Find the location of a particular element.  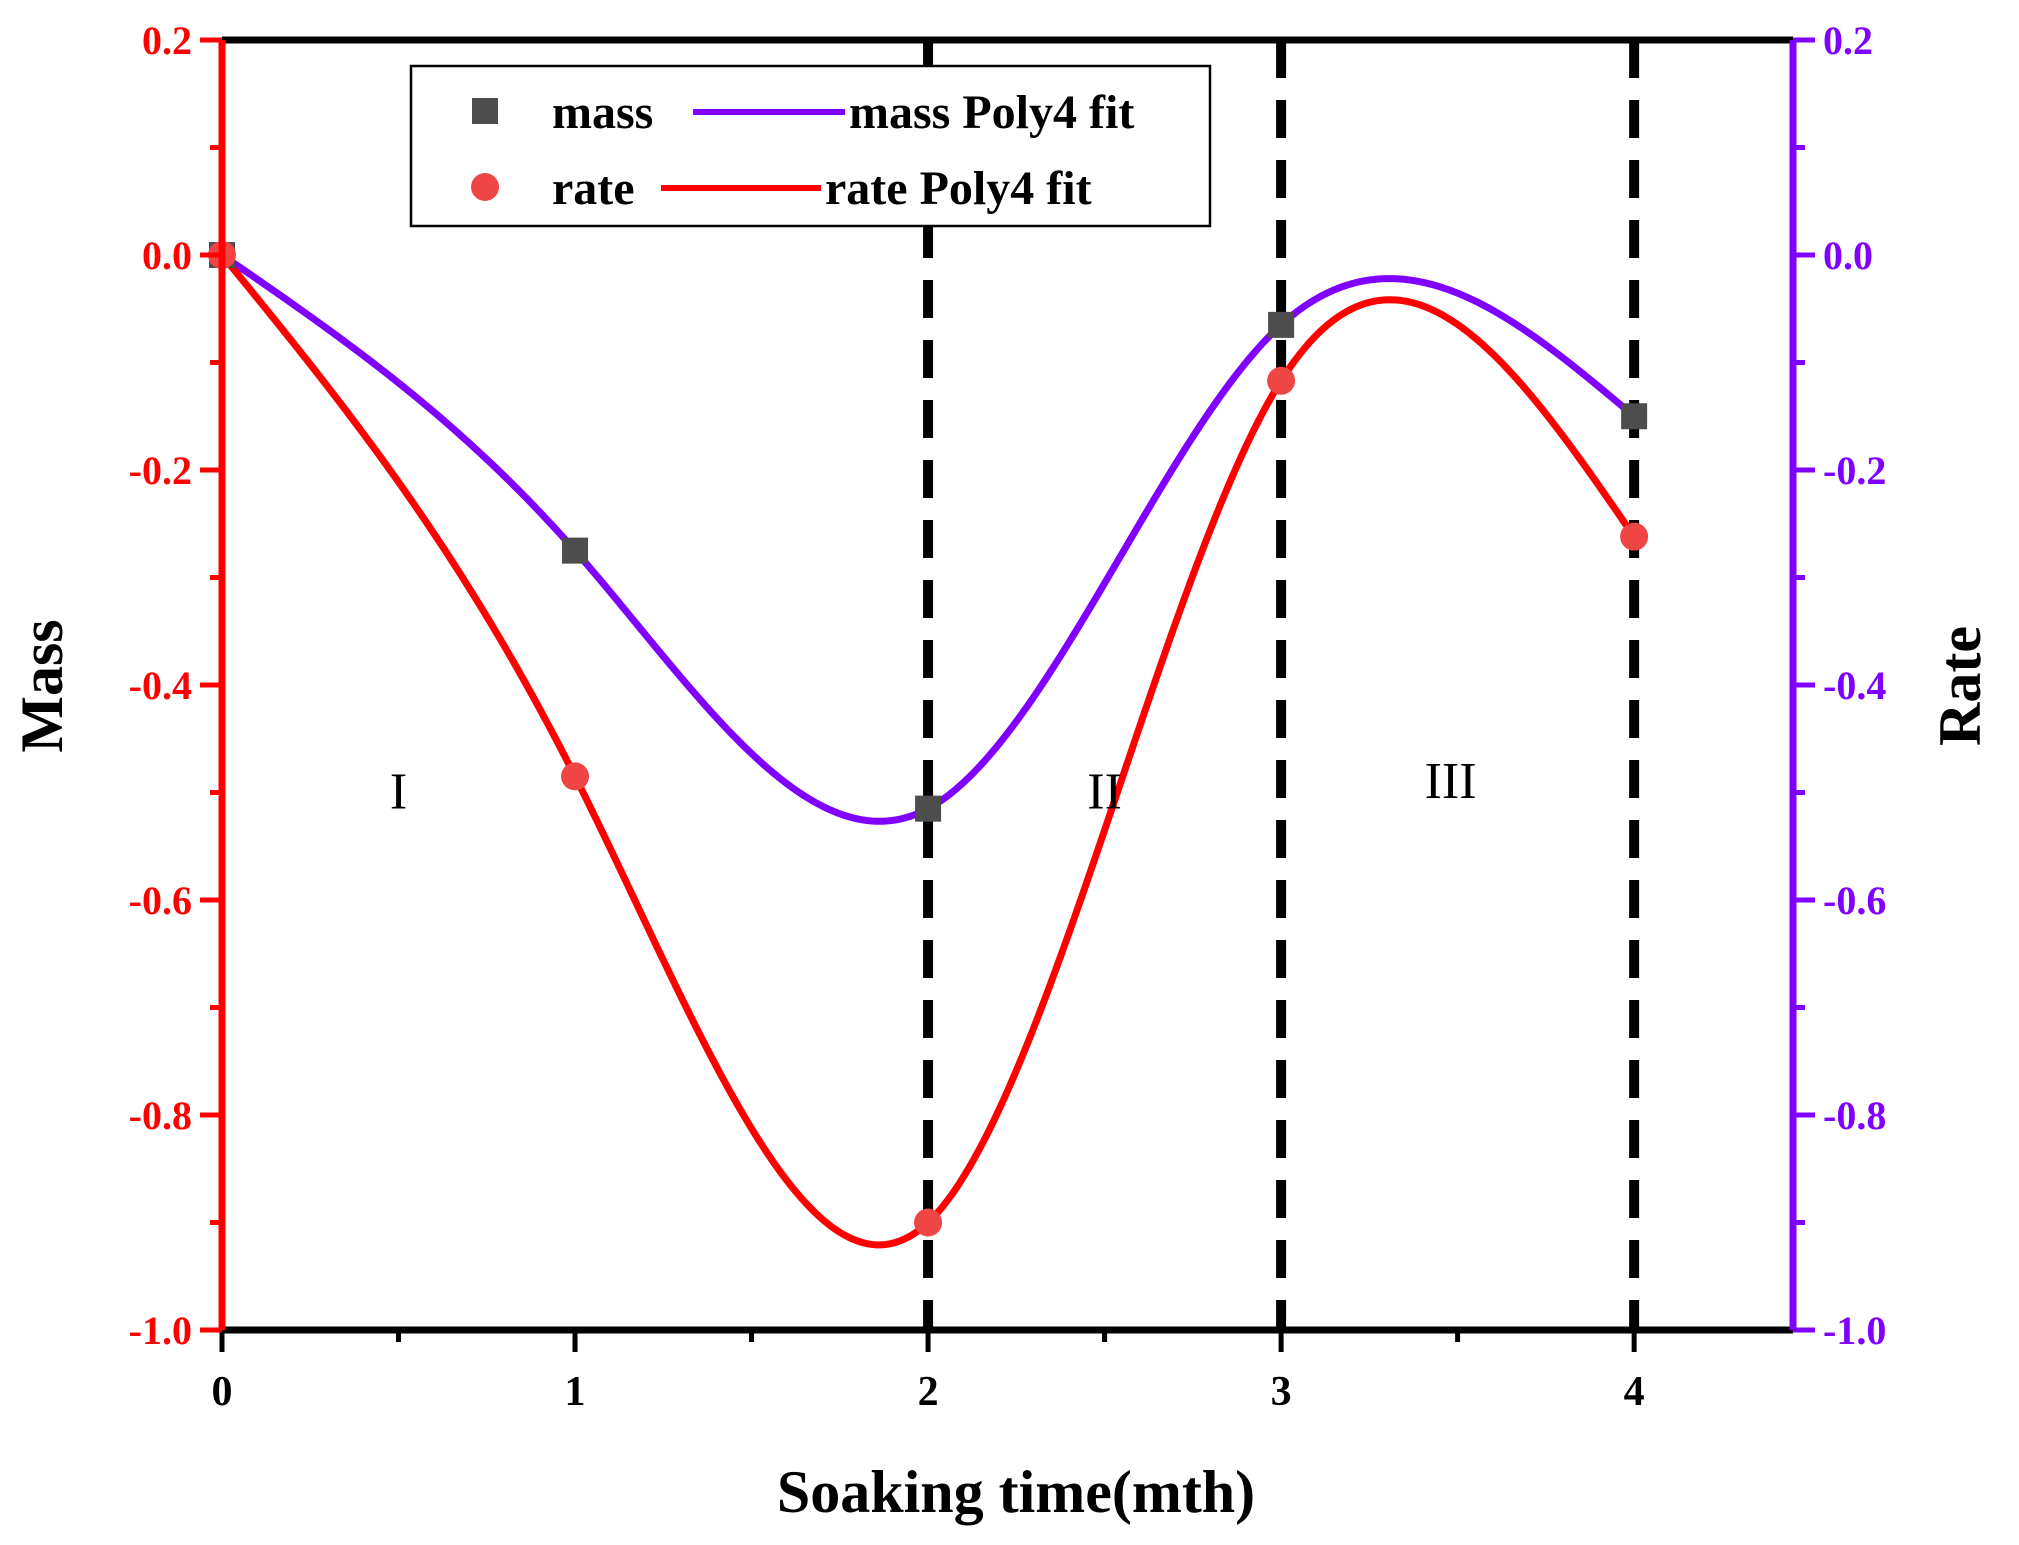

y-left-tick-label-1: 0.0 is located at coordinates (167, 255).